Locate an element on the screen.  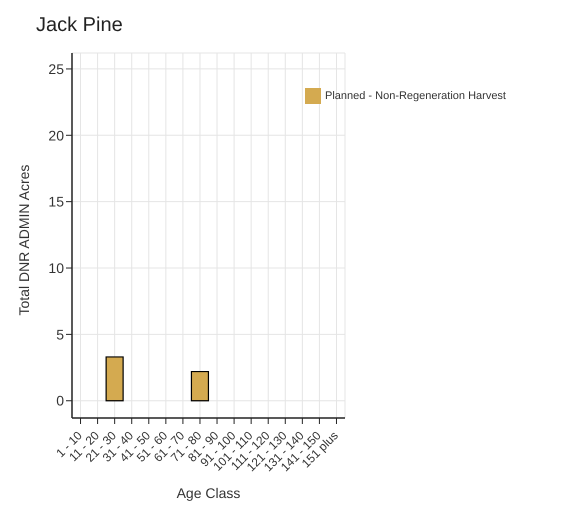
y-tick-label: 10 is located at coordinates (56, 268).